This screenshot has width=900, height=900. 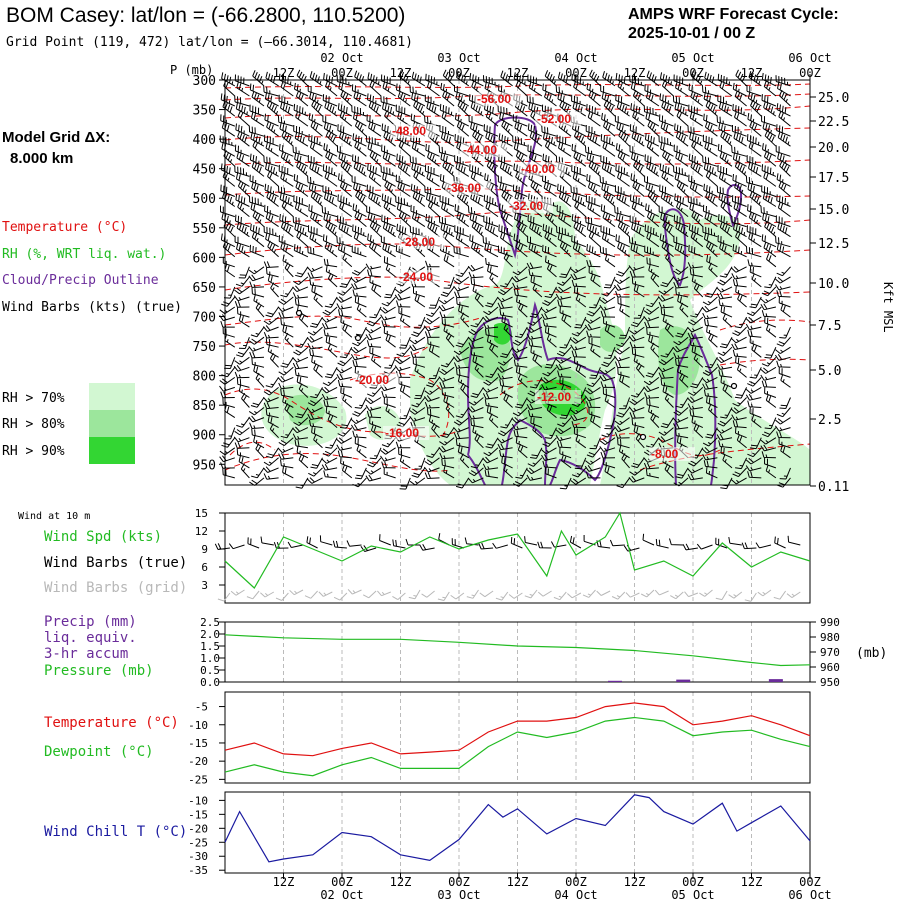 I want to click on pressure-tick-label: 500, so click(x=204, y=199).